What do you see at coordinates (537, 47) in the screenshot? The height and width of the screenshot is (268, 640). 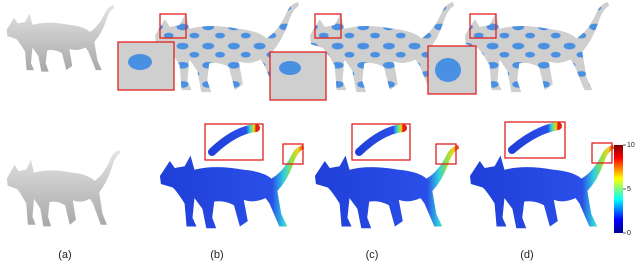 I see `cat-segmented` at bounding box center [537, 47].